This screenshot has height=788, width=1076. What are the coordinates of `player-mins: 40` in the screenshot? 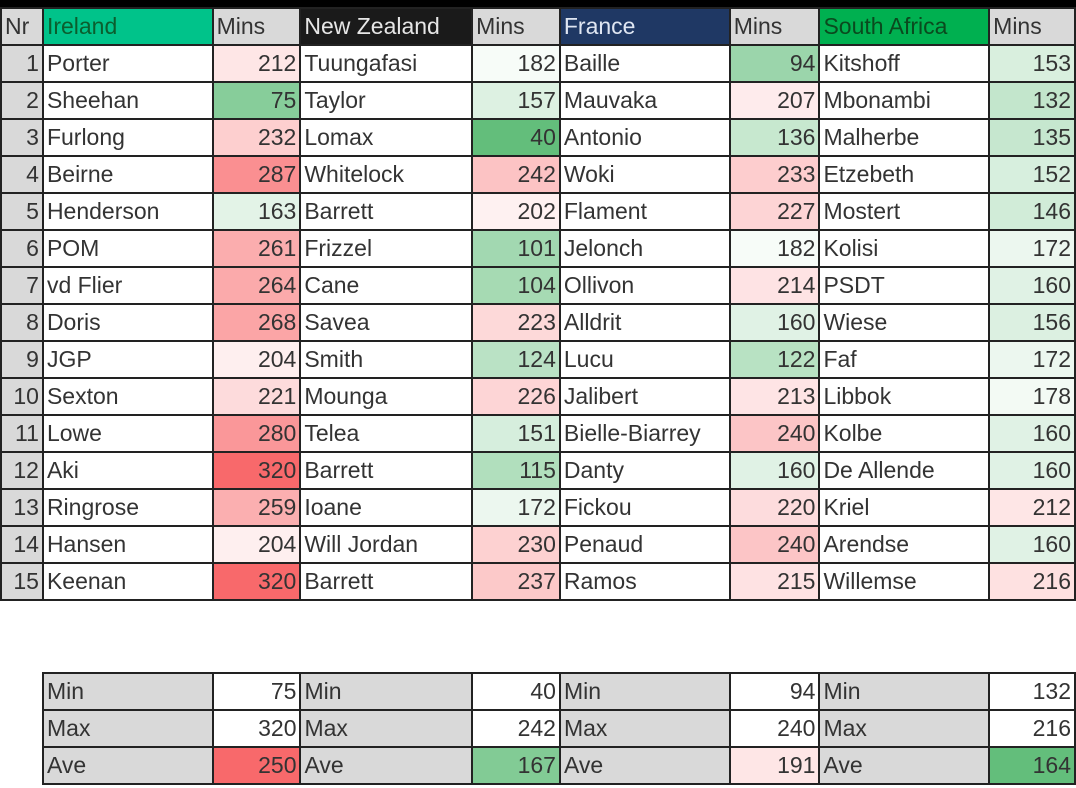 It's located at (516, 137).